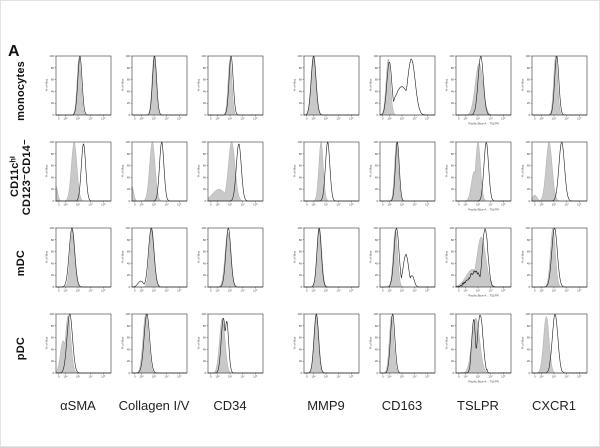  What do you see at coordinates (402, 405) in the screenshot?
I see `column-label-text: CD163` at bounding box center [402, 405].